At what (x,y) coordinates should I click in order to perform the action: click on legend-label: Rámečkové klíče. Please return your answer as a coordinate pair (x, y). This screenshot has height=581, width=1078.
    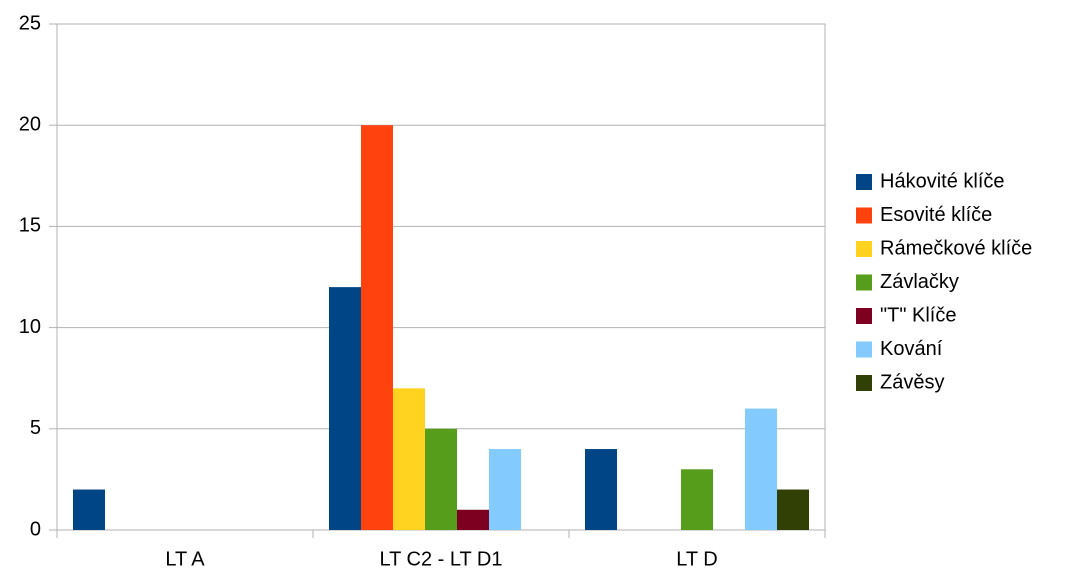
    Looking at the image, I should click on (956, 248).